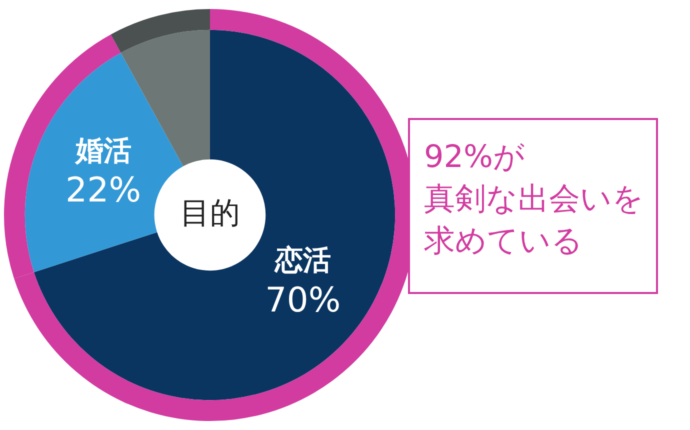  I want to click on data-label: 22%, so click(104, 190).